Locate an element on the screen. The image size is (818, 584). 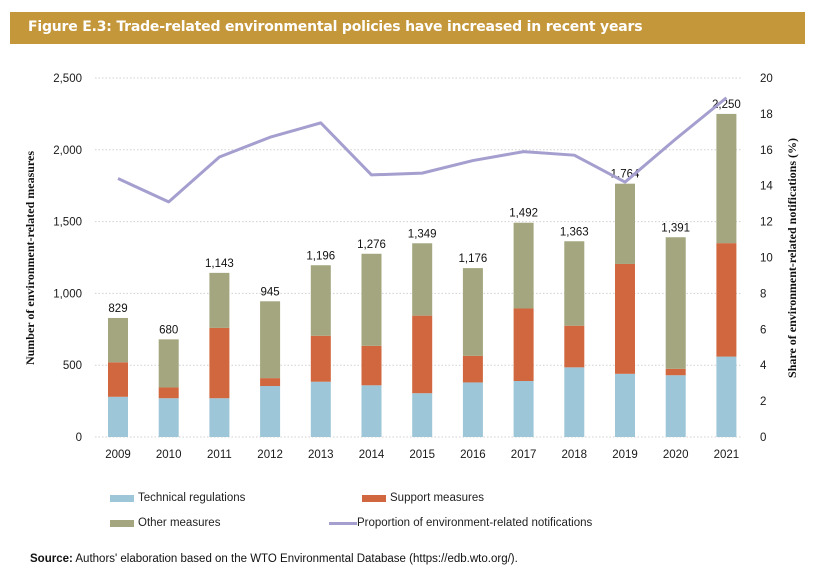
x-tick-label: 2010 is located at coordinates (169, 455).